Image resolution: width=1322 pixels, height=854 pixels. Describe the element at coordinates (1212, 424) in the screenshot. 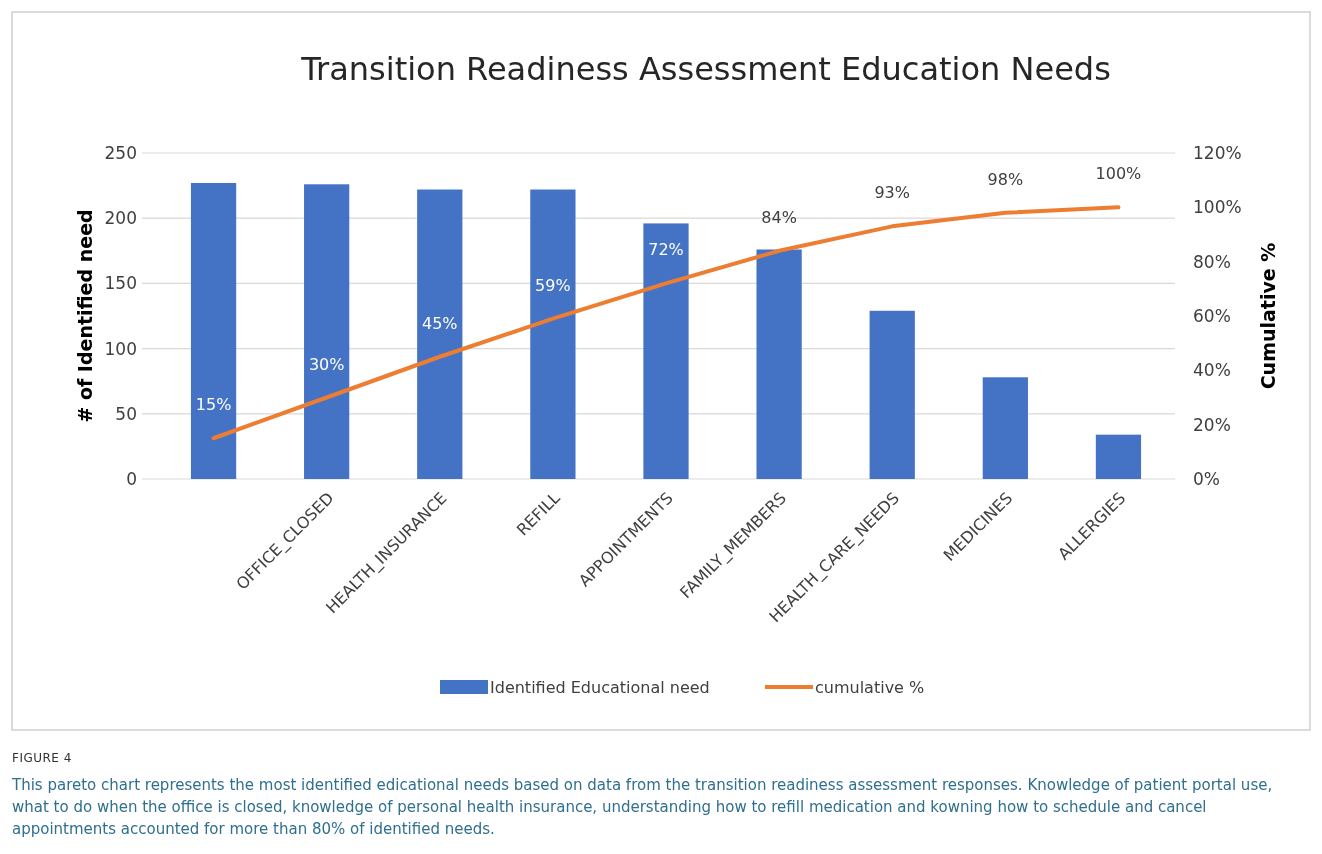

I see `y2-tick-label: 20%` at that location.